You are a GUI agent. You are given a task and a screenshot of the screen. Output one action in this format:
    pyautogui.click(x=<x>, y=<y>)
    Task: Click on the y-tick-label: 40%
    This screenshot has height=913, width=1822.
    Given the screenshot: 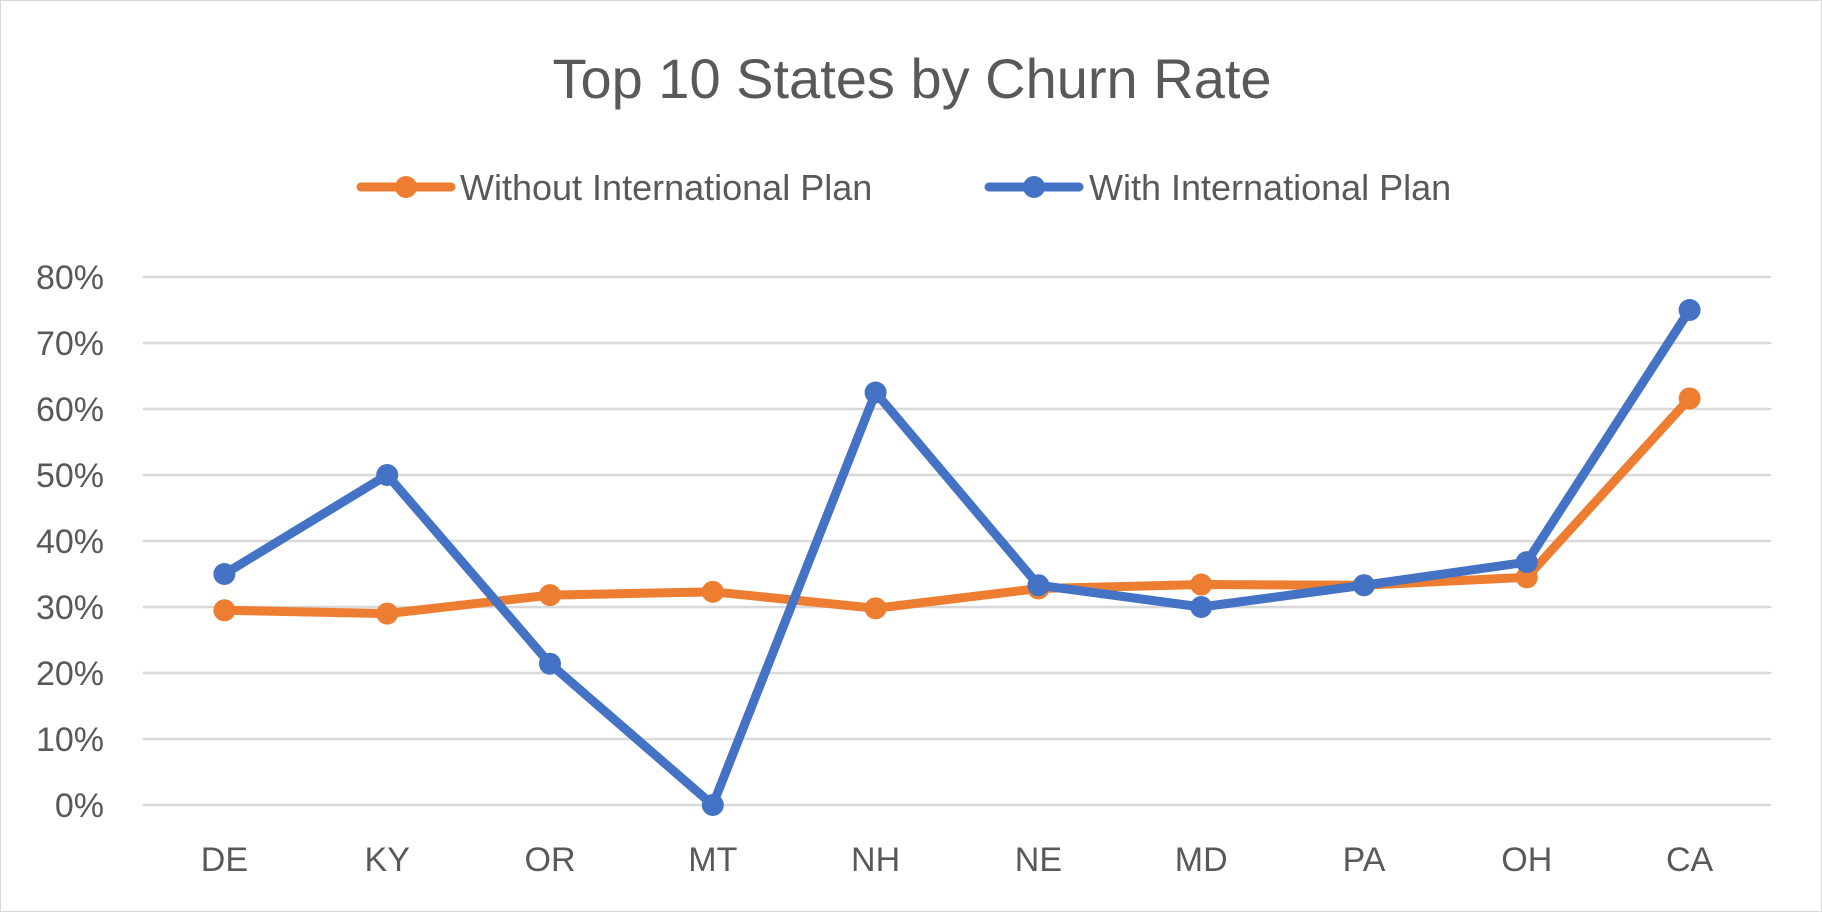 What is the action you would take?
    pyautogui.click(x=70, y=542)
    